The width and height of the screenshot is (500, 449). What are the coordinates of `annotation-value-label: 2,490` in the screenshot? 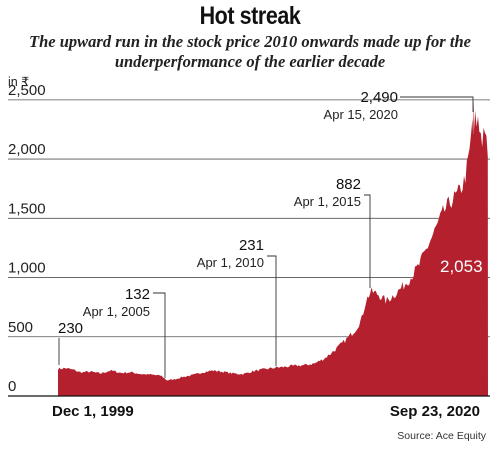 It's located at (379, 97).